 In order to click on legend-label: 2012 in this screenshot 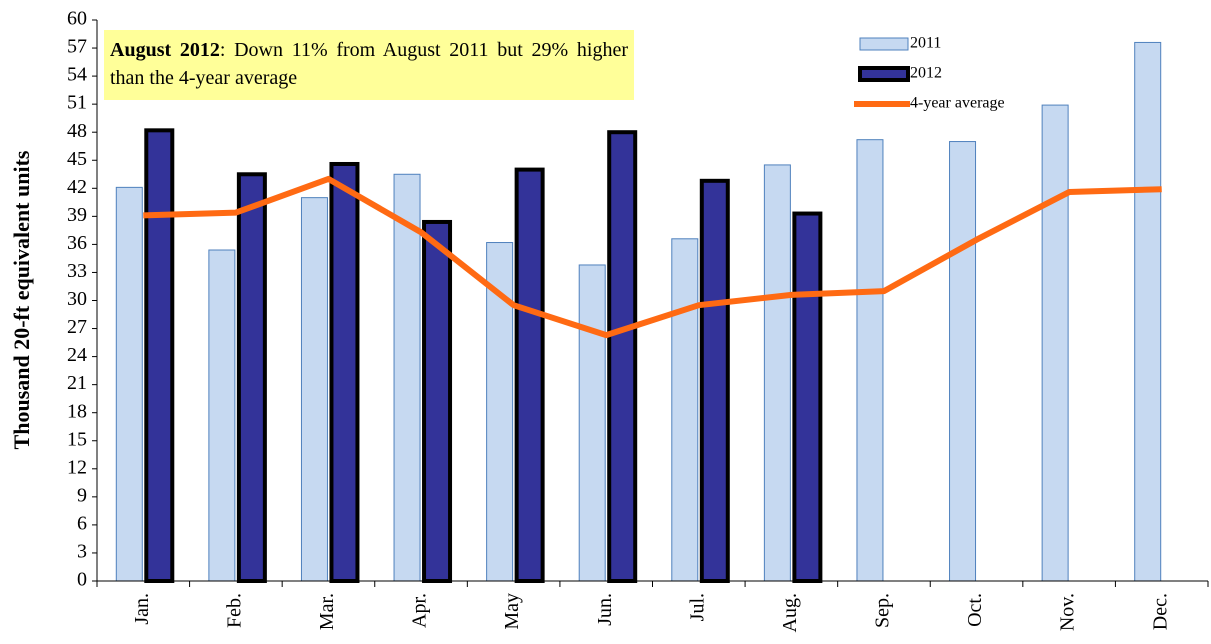, I will do `click(926, 73)`.